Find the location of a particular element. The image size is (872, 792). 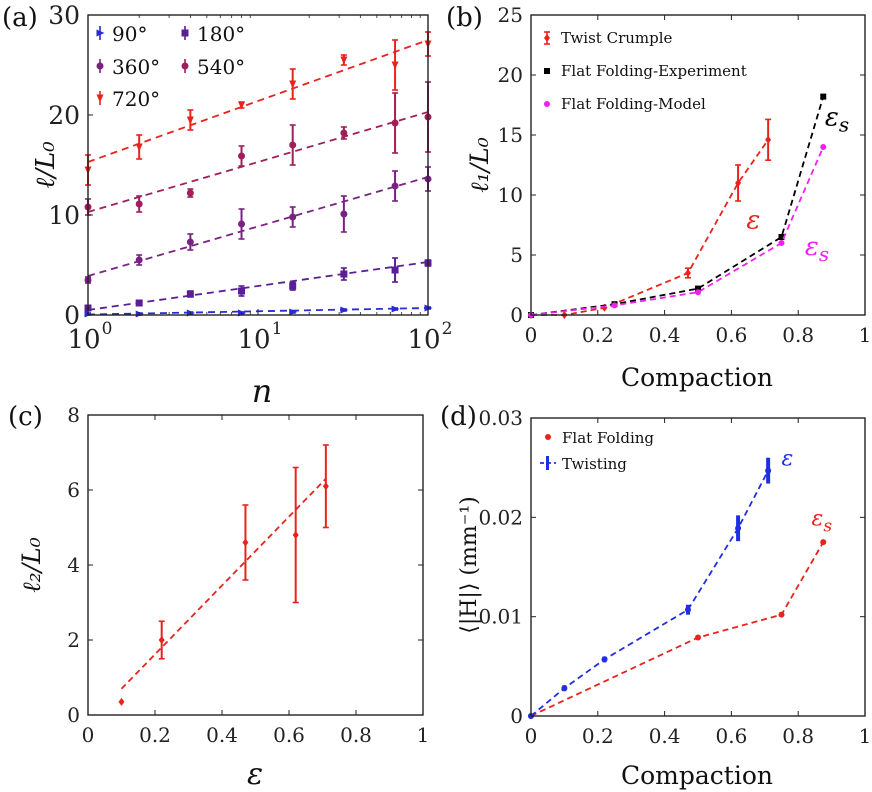

b-ytick-label-3: 15 is located at coordinates (510, 135).